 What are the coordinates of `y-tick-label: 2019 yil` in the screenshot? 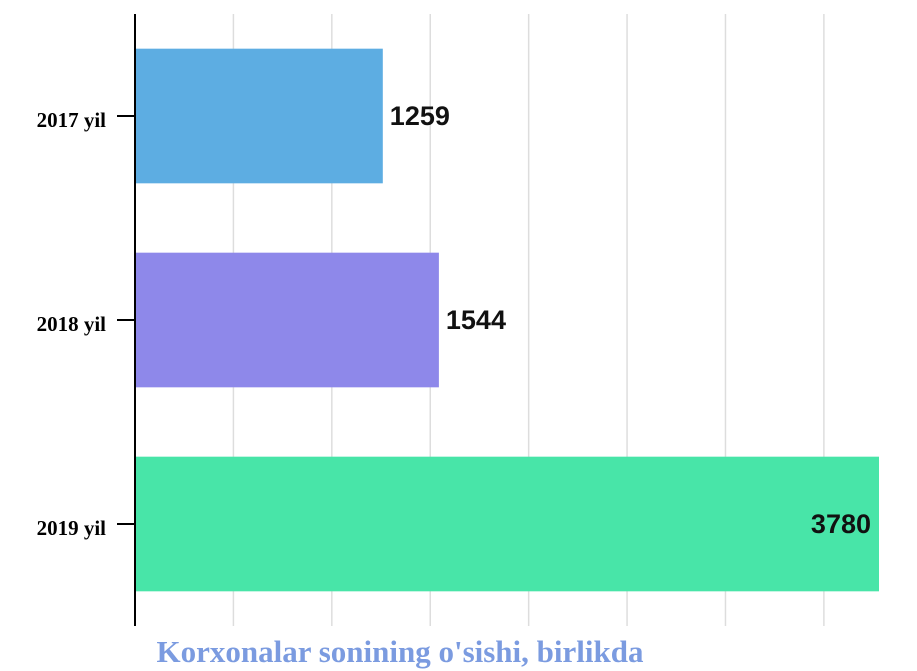 It's located at (72, 528).